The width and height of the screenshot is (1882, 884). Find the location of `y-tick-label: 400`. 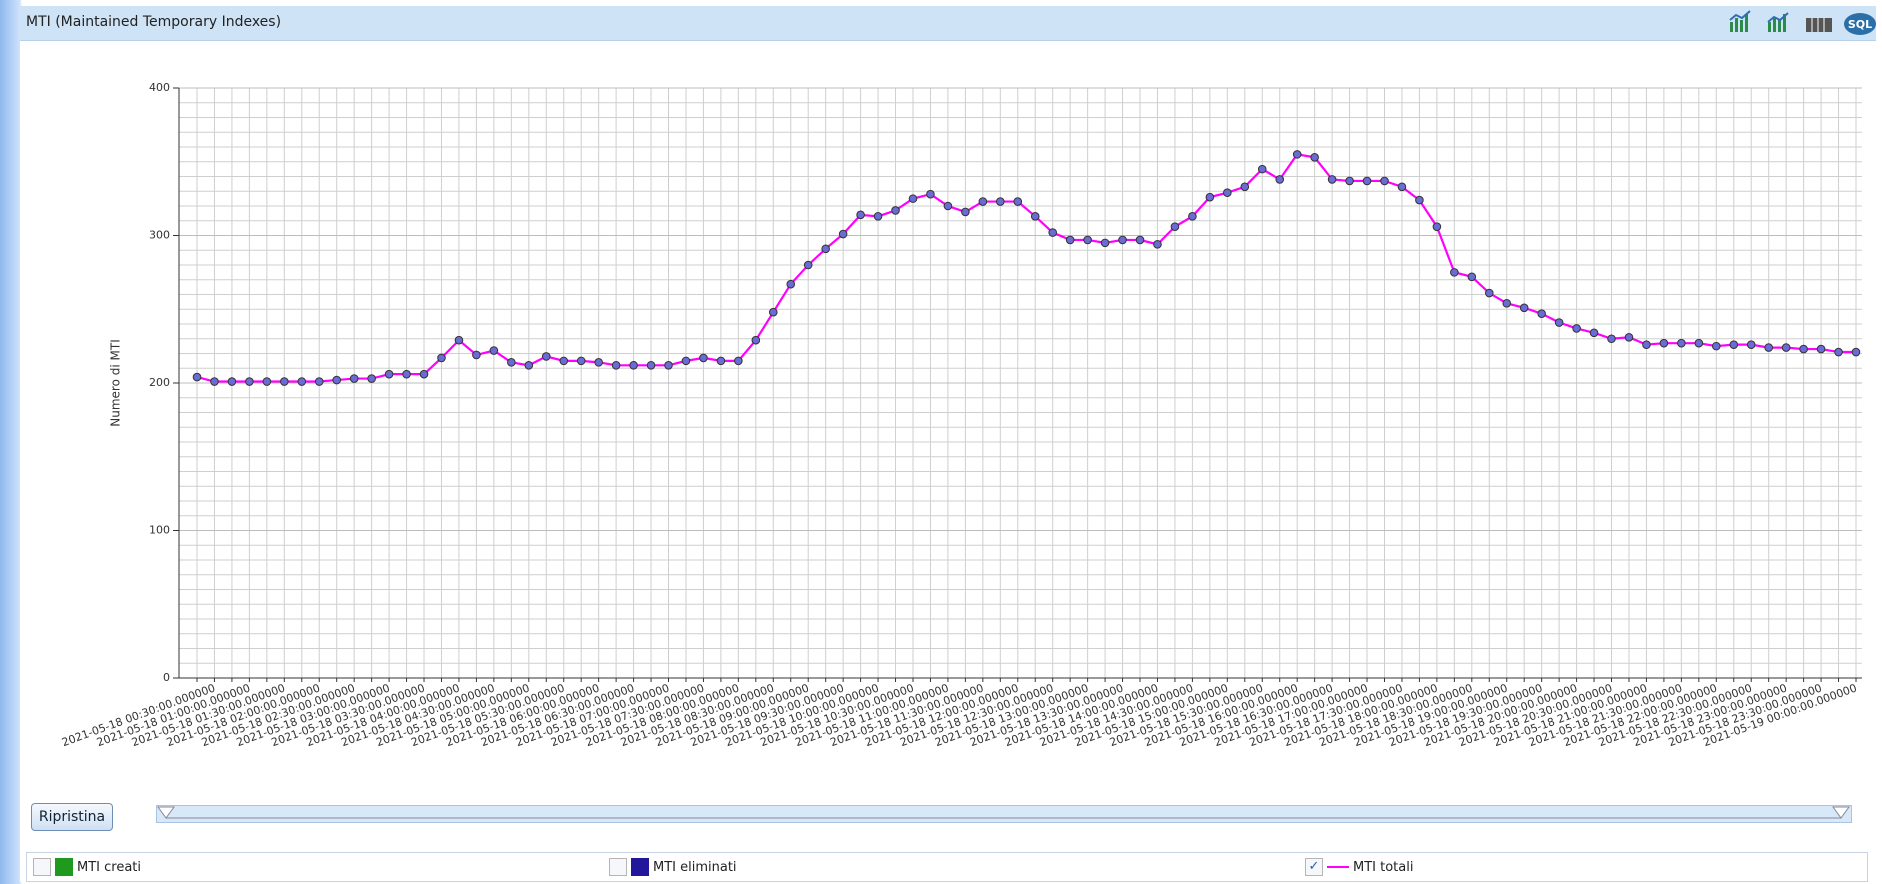

y-tick-label: 400 is located at coordinates (159, 87).